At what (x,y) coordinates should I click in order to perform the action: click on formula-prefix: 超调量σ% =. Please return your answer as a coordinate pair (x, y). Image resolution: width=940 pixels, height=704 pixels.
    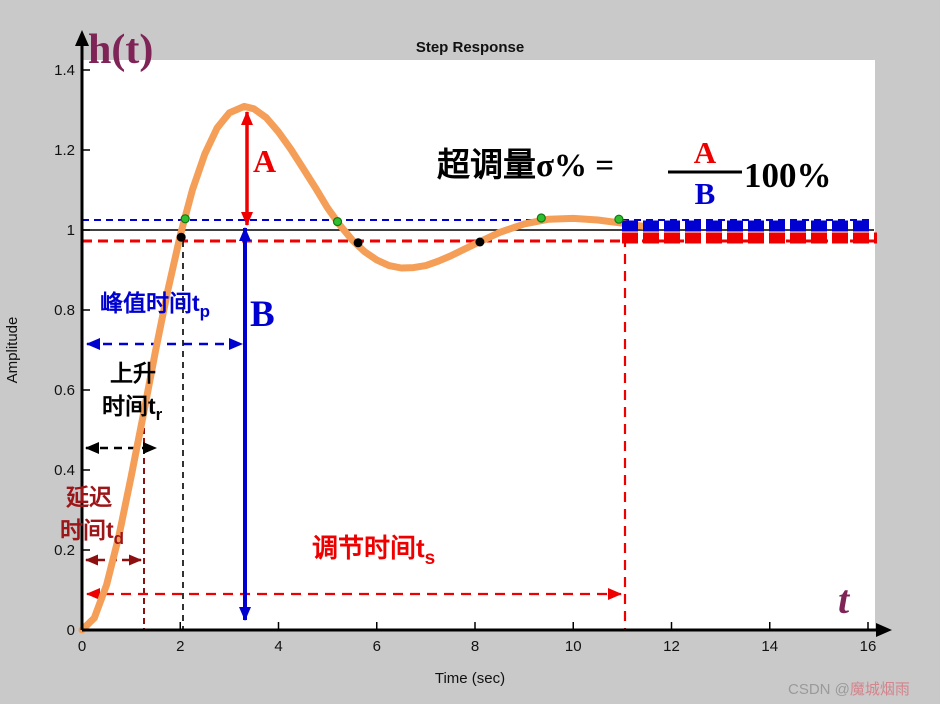
    Looking at the image, I should click on (525, 165).